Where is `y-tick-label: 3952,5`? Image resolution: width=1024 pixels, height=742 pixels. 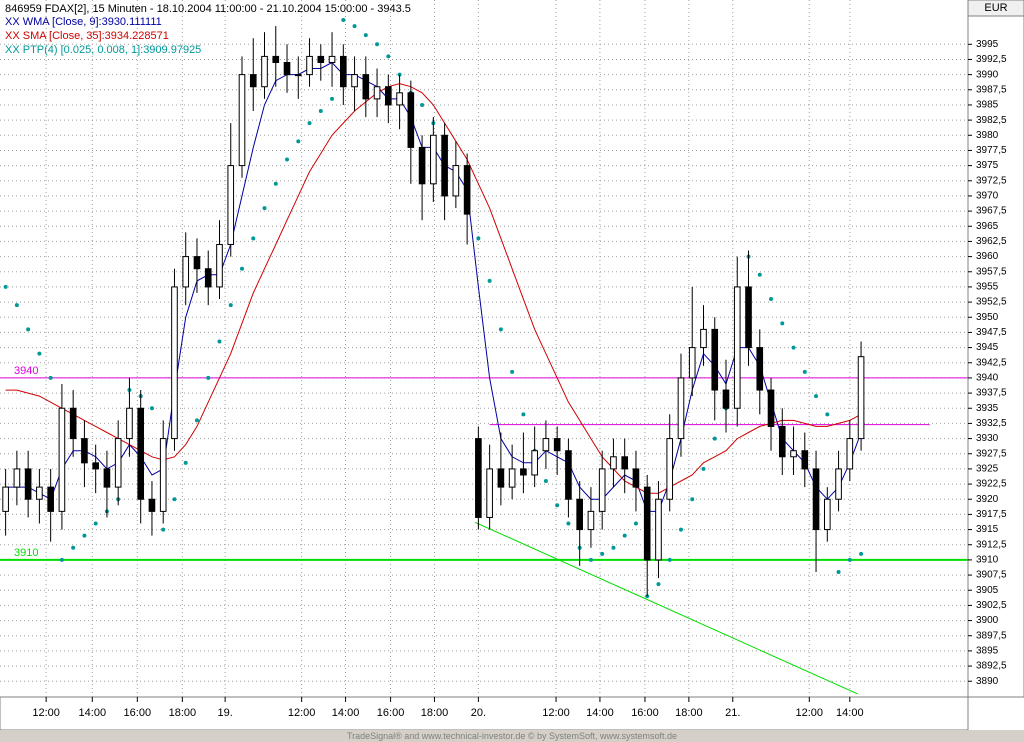 y-tick-label: 3952,5 is located at coordinates (991, 302).